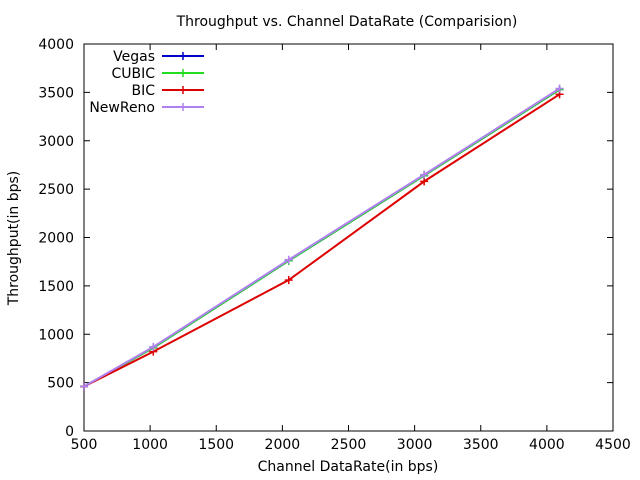 Image resolution: width=640 pixels, height=480 pixels. What do you see at coordinates (60, 384) in the screenshot?
I see `y-tick-label: 500` at bounding box center [60, 384].